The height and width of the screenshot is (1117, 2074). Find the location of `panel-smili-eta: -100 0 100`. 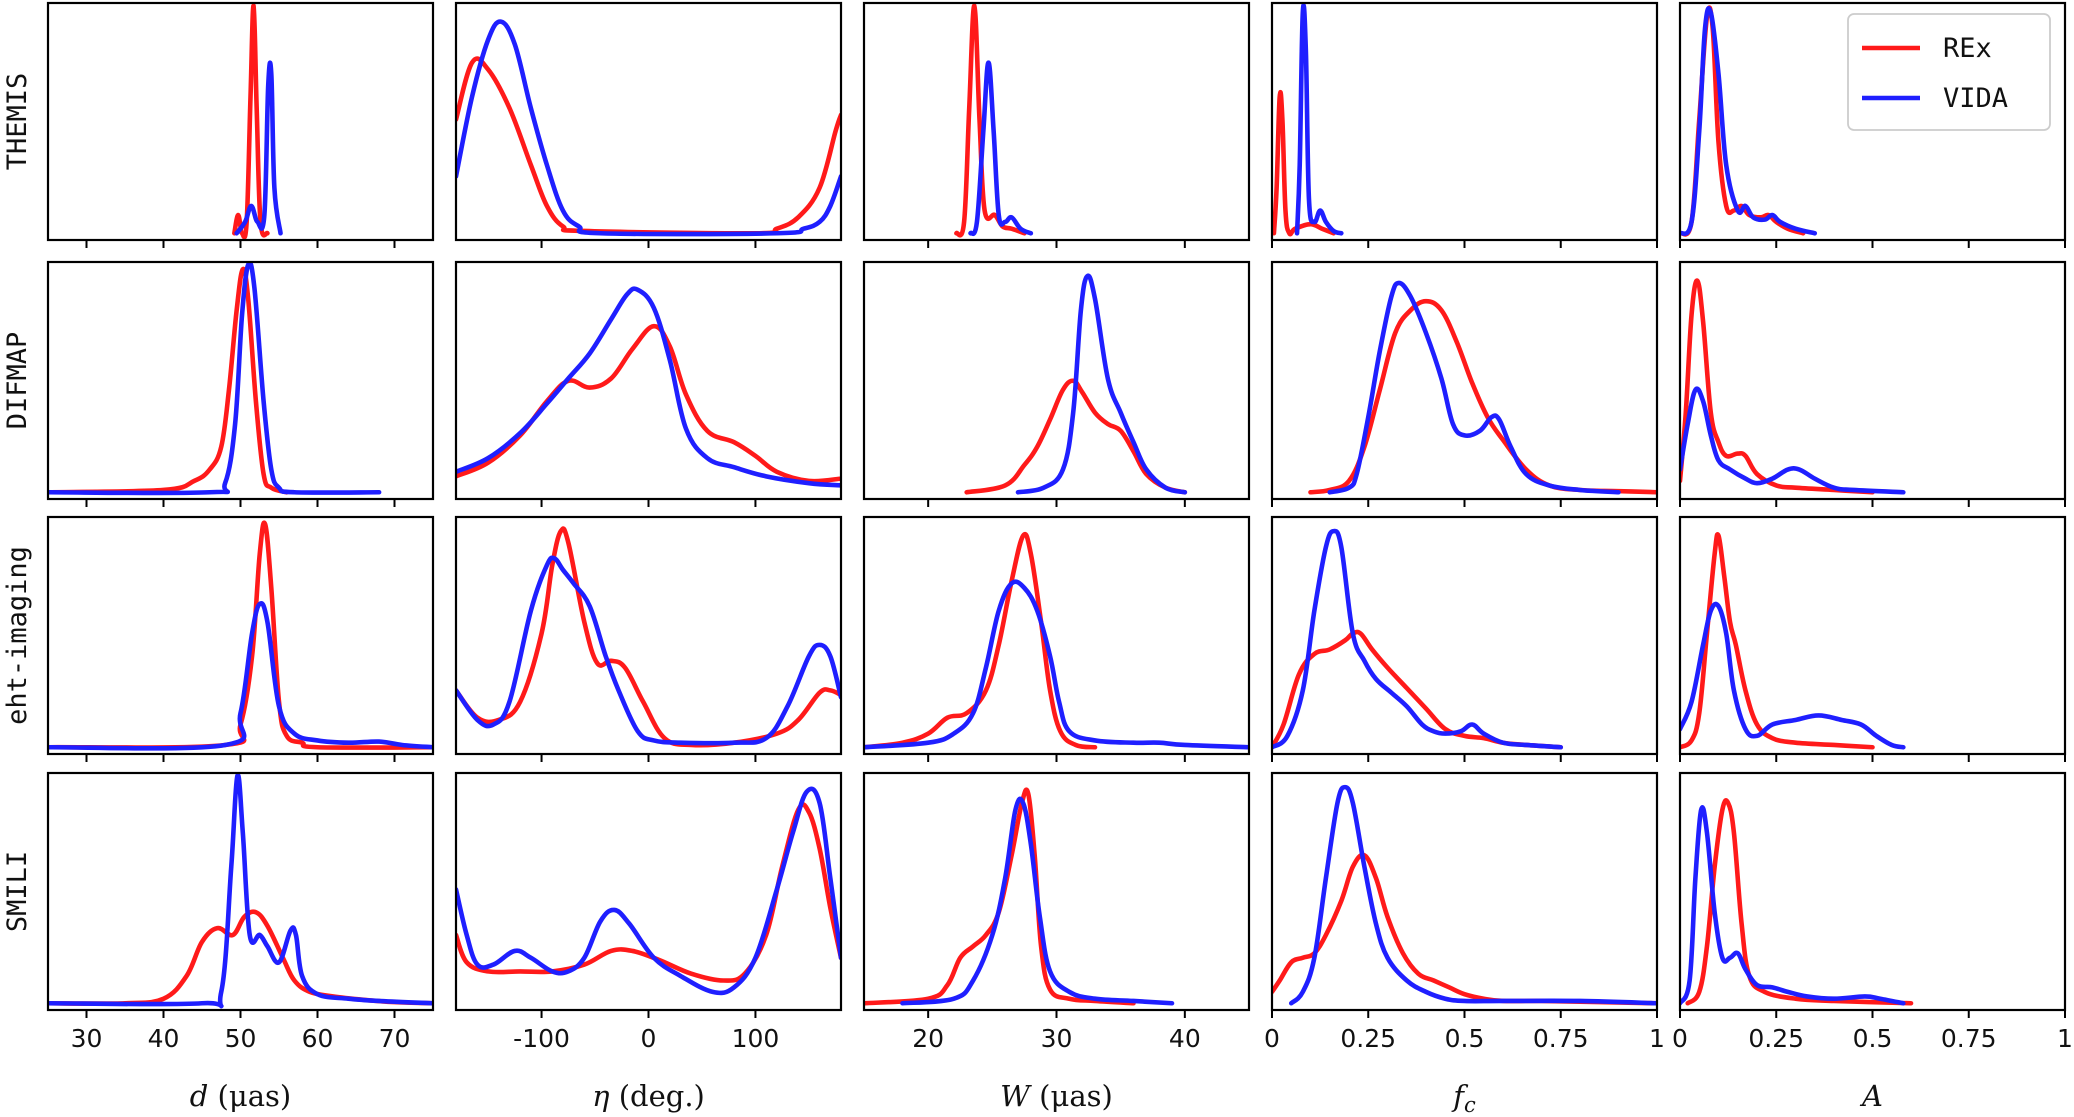

panel-smili-eta: -100 0 100 is located at coordinates (648, 912).